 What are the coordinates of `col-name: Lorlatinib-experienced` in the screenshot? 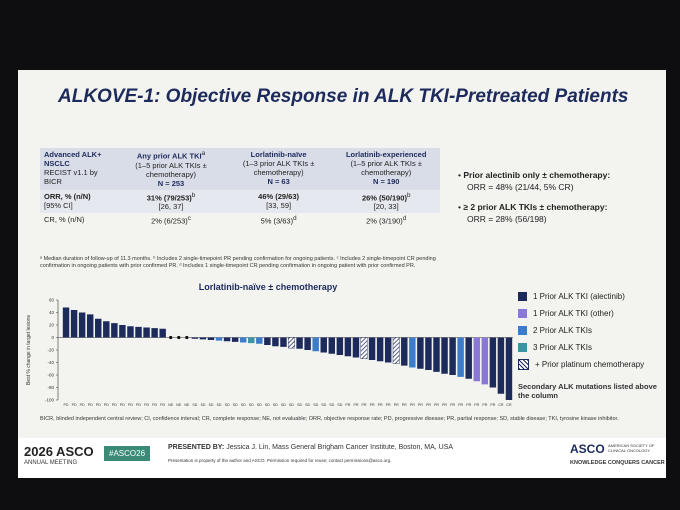 It's located at (386, 154).